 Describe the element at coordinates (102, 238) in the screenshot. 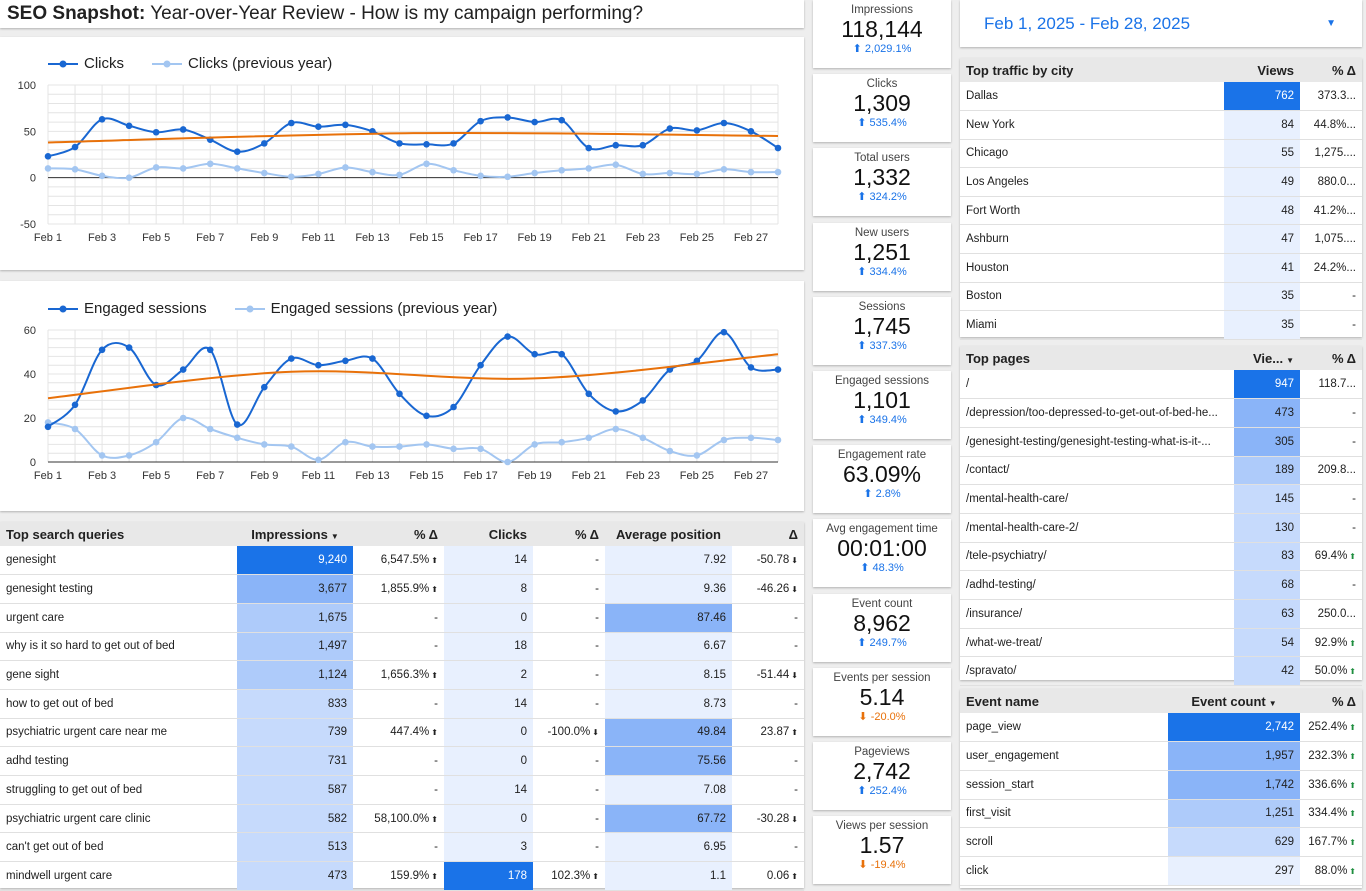

I see `x-tick-label: Feb 3` at that location.